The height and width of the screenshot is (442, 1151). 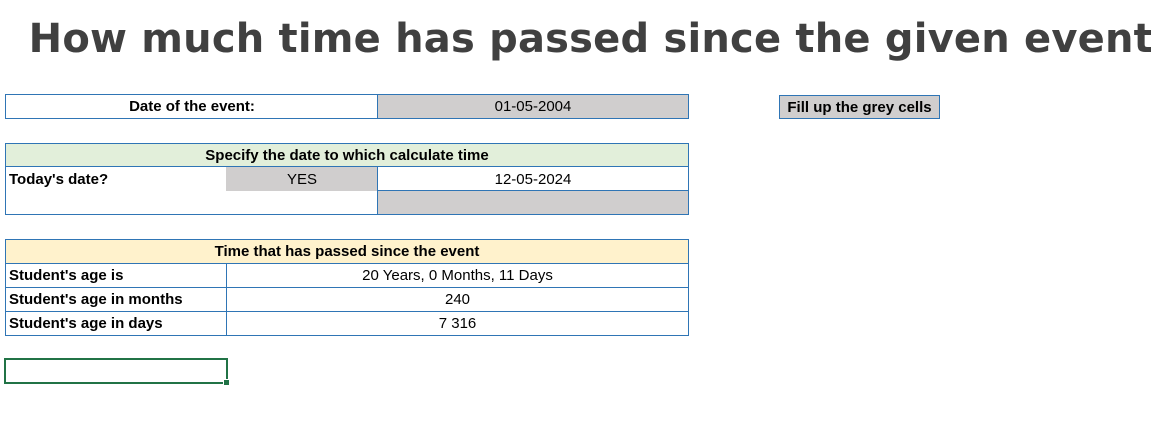 What do you see at coordinates (115, 179) in the screenshot?
I see `today-date-label: Today's date?` at bounding box center [115, 179].